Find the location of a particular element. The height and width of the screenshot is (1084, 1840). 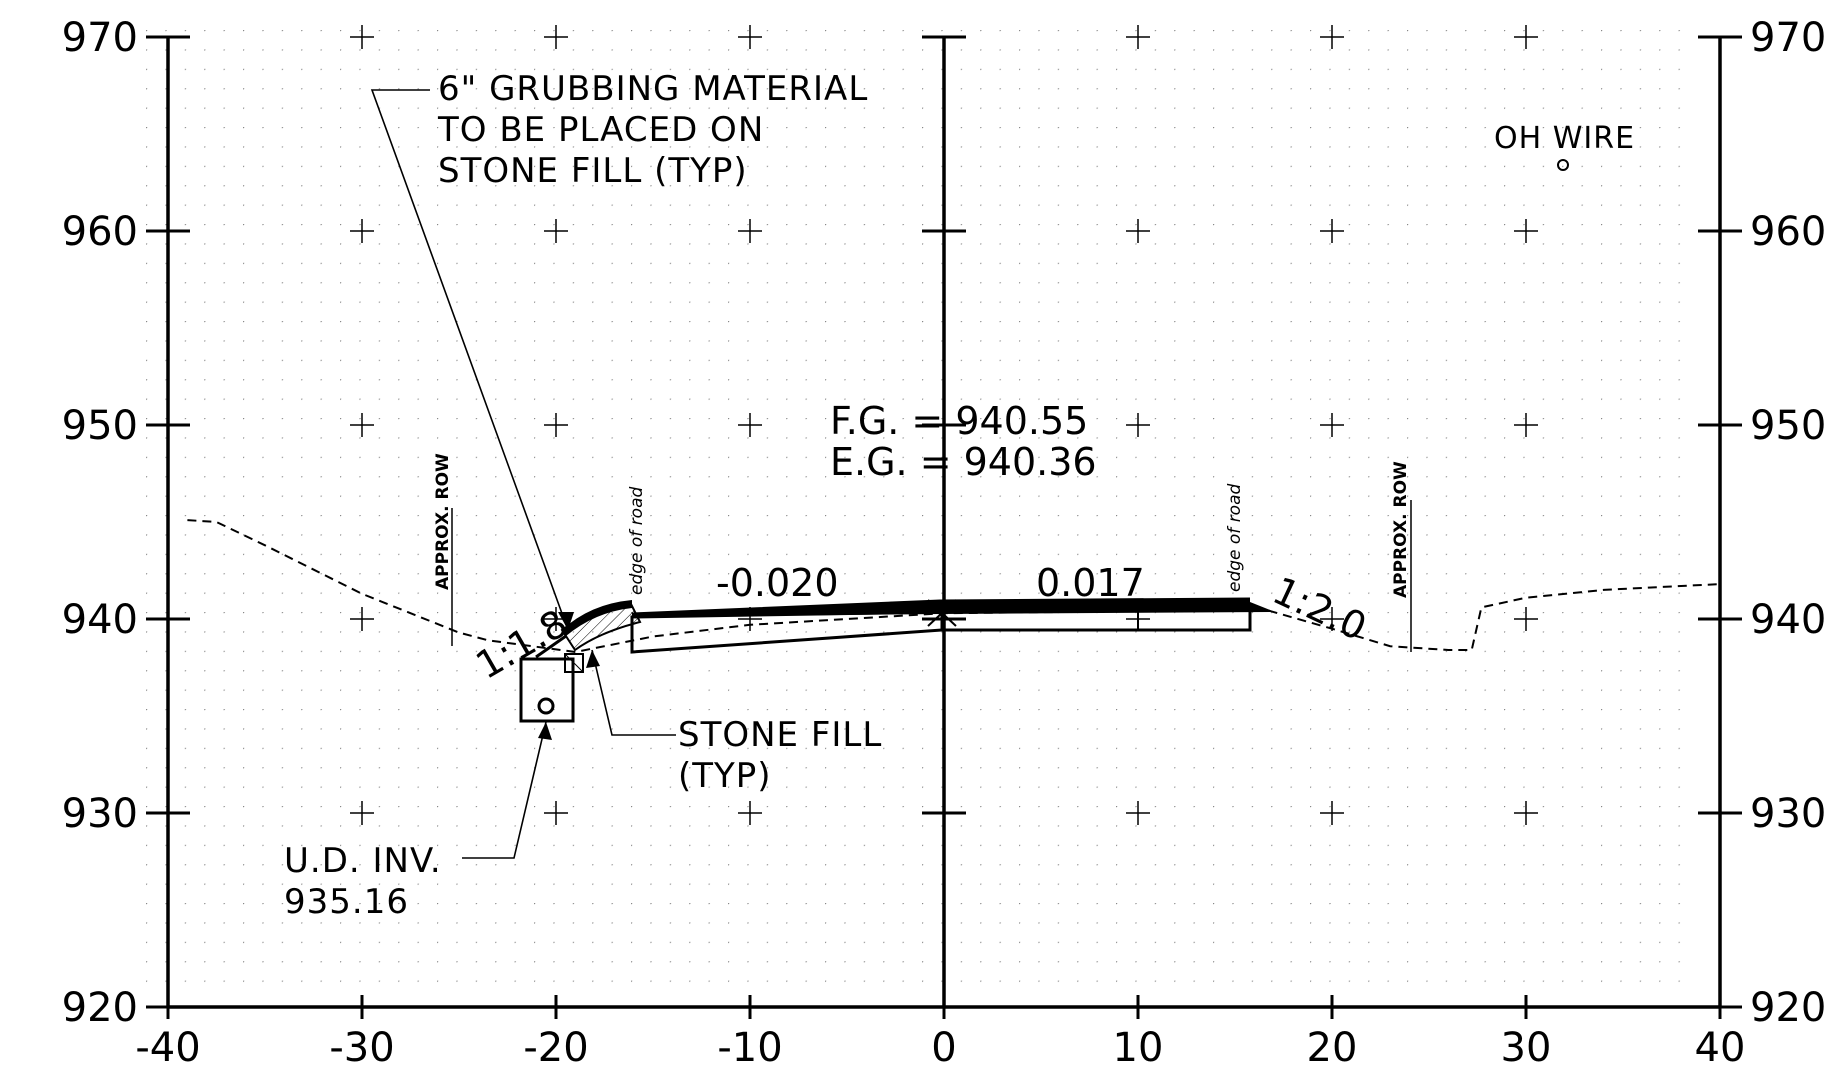

finish-grade-top is located at coordinates (941, 607).